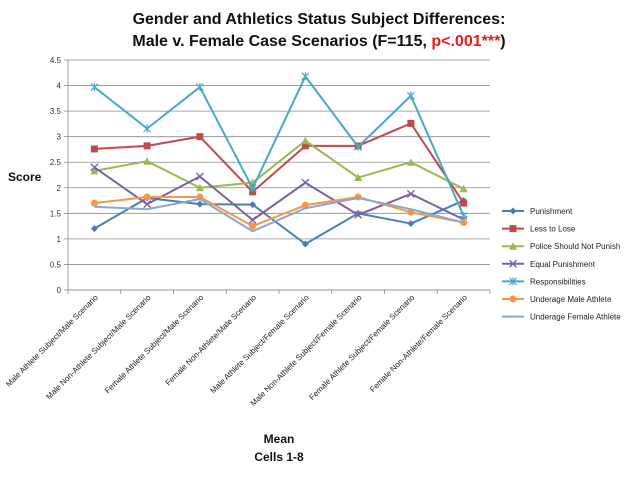 Image resolution: width=638 pixels, height=479 pixels. I want to click on legend-item-underage-female-athlete: Underage Female Athlete, so click(561, 317).